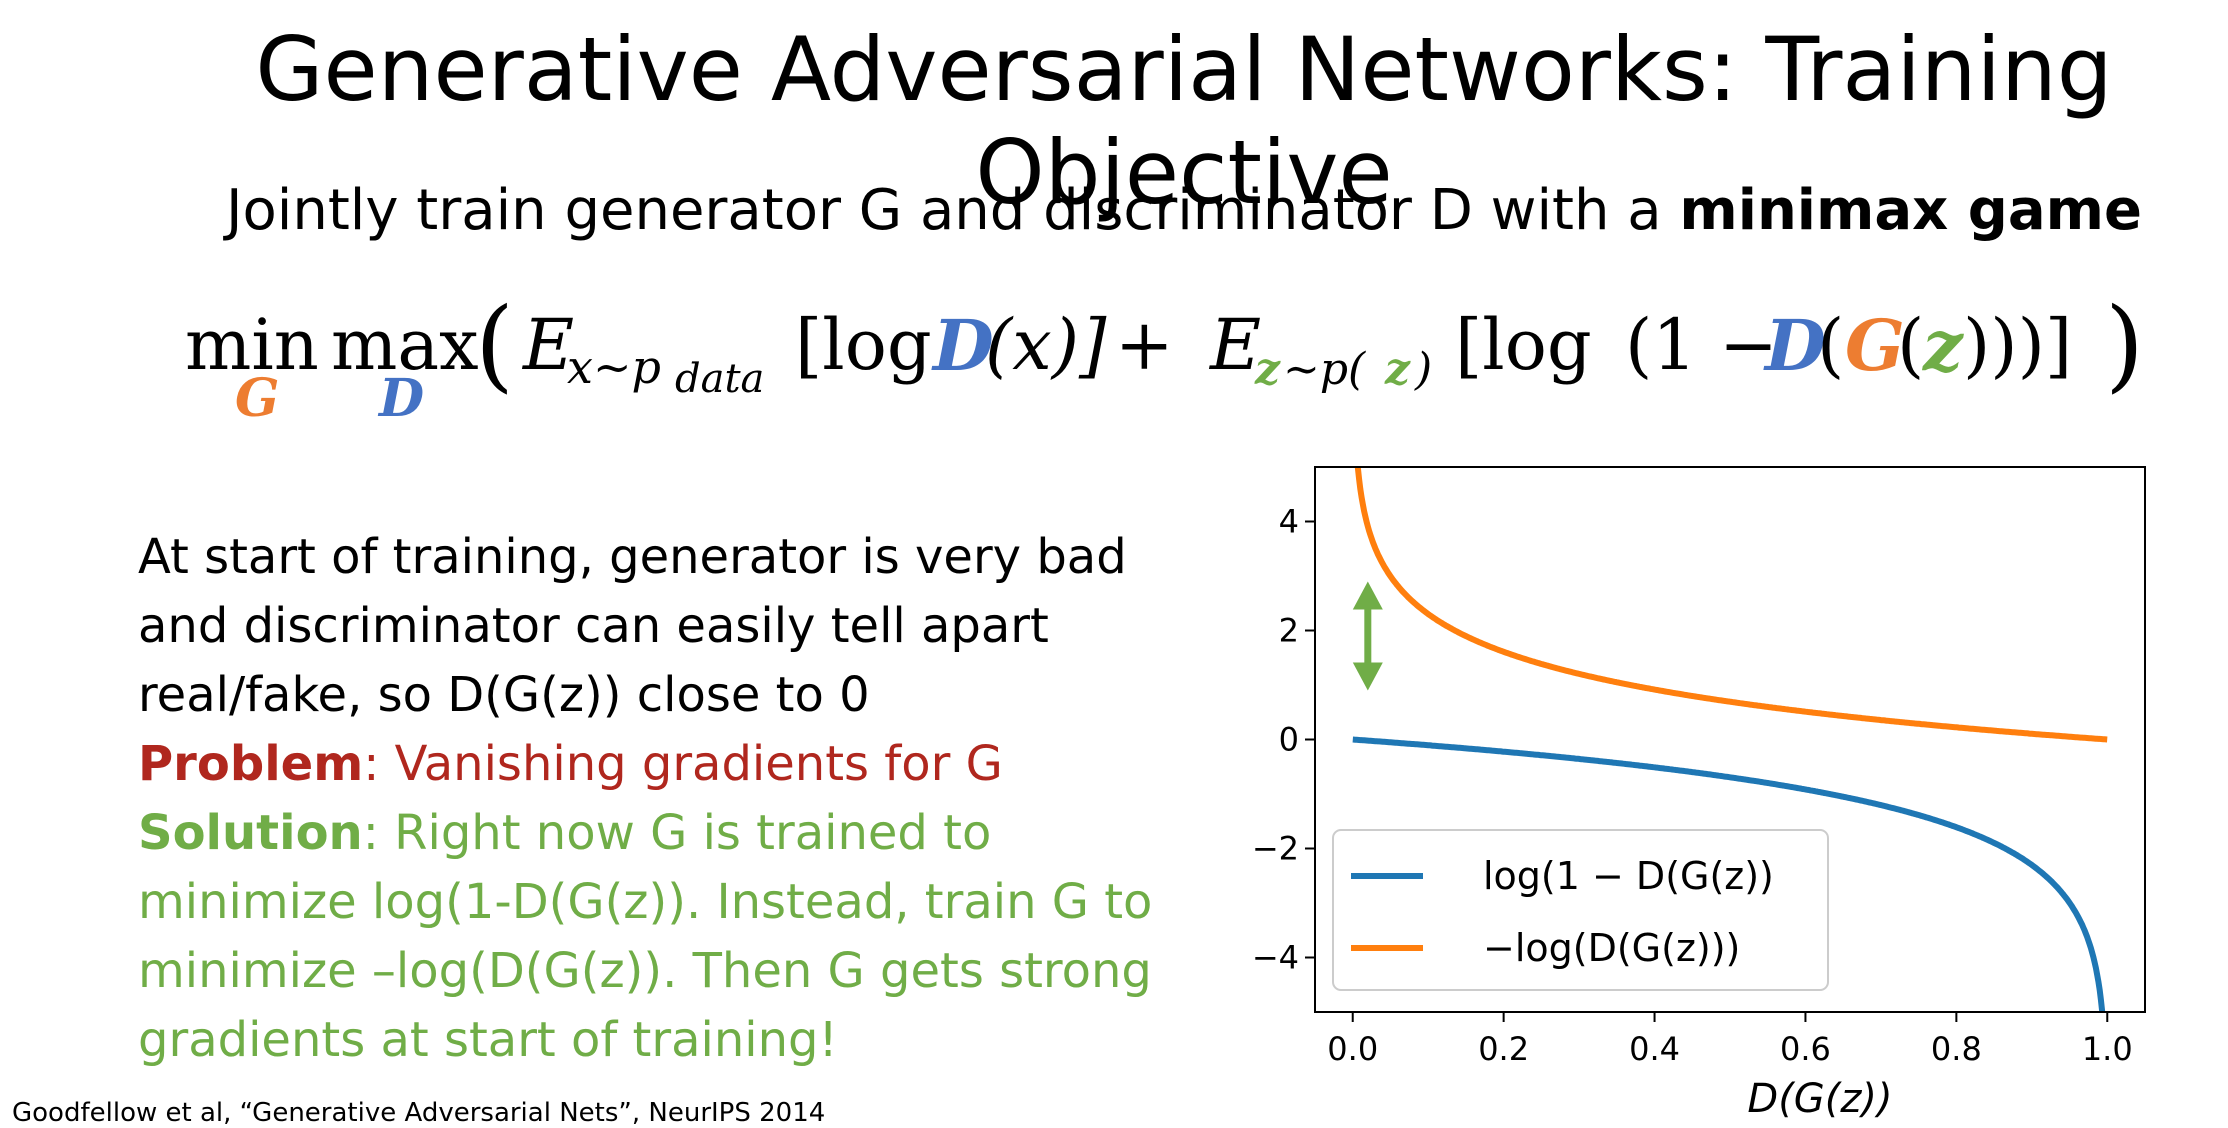  I want to click on gap-arrow-head-down, so click(1367, 676).